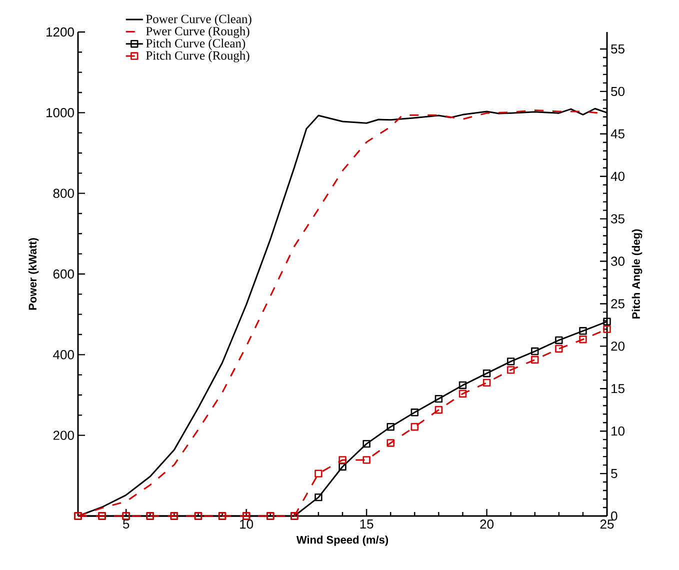  What do you see at coordinates (618, 431) in the screenshot?
I see `y2-tick-label: 10` at bounding box center [618, 431].